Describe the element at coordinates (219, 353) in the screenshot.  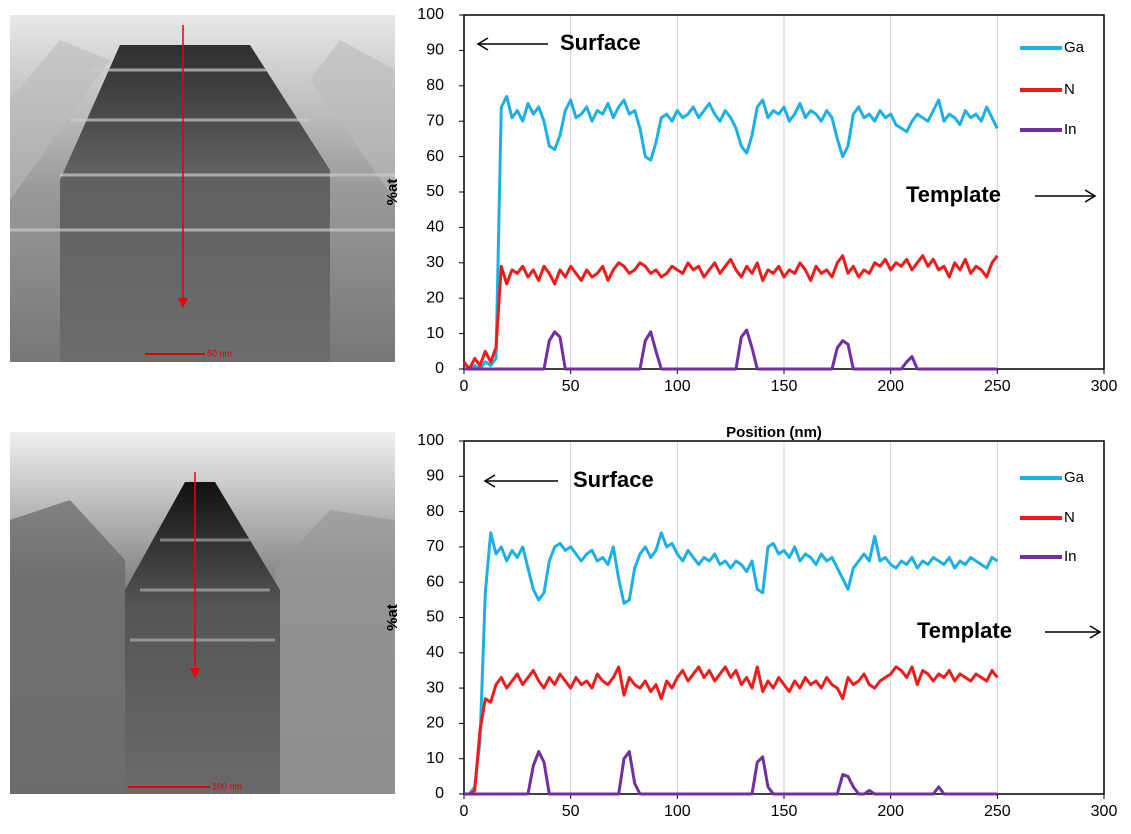
I see `scale-bar-label: 50 nm` at that location.